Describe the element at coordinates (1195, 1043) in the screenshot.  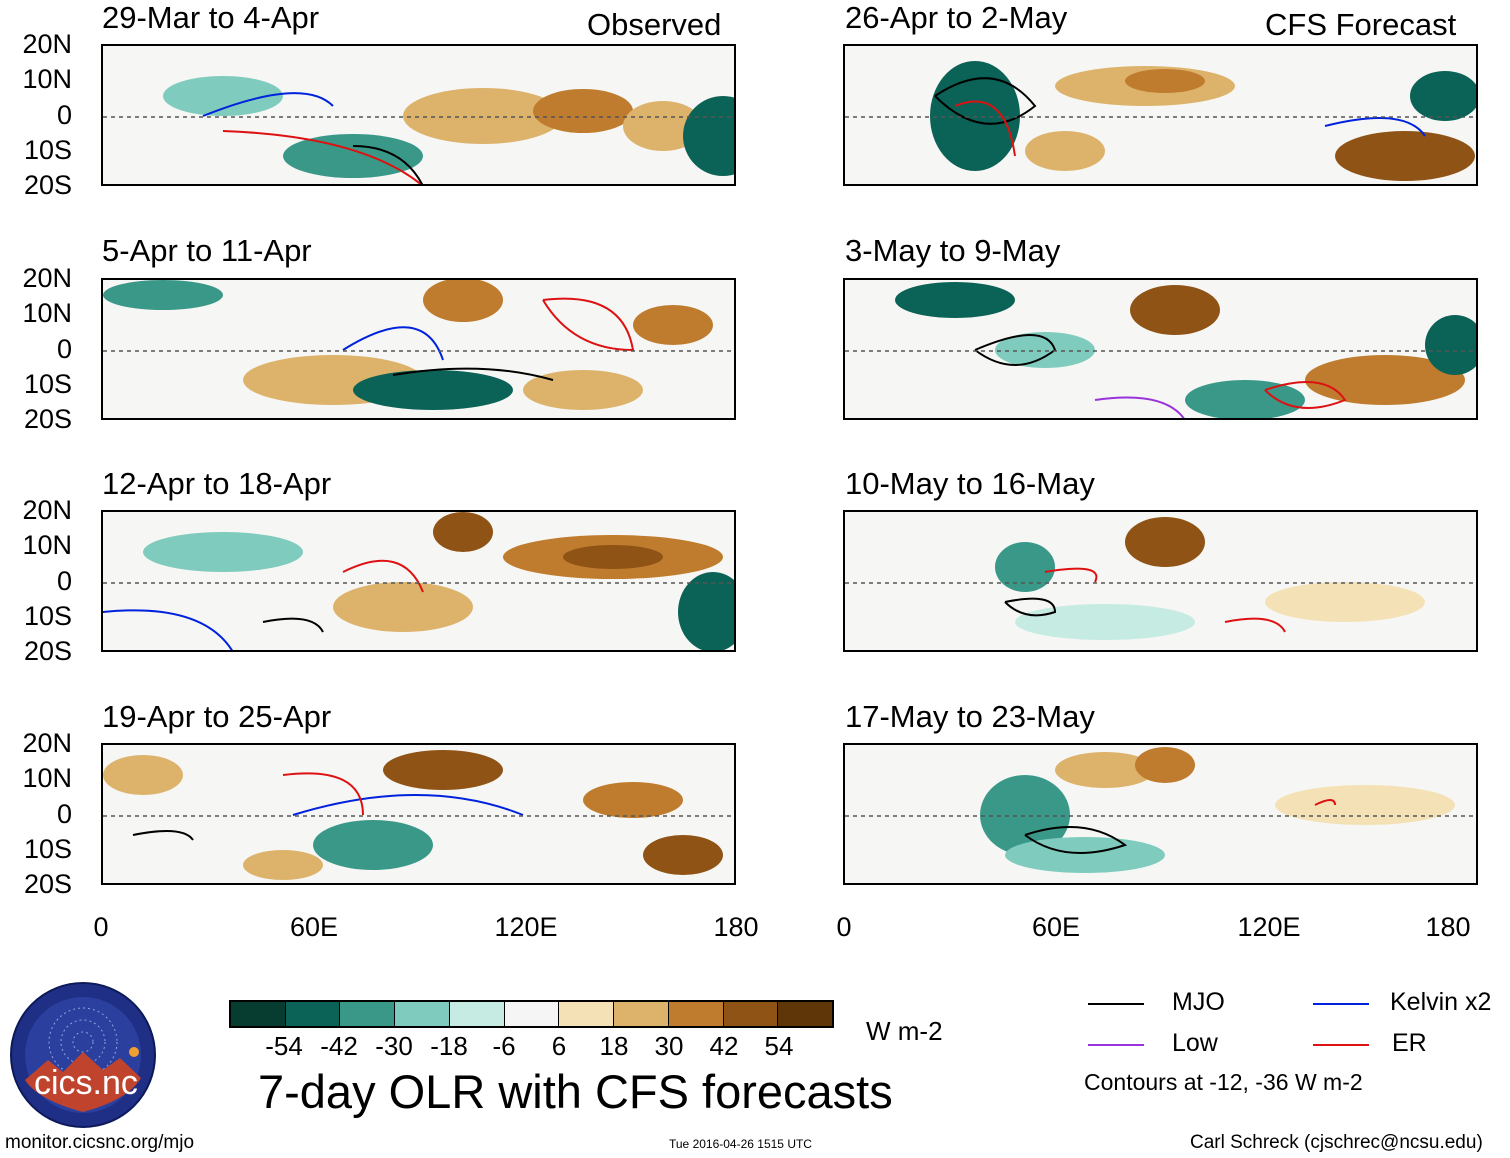
I see `legend-low-label: Low` at that location.